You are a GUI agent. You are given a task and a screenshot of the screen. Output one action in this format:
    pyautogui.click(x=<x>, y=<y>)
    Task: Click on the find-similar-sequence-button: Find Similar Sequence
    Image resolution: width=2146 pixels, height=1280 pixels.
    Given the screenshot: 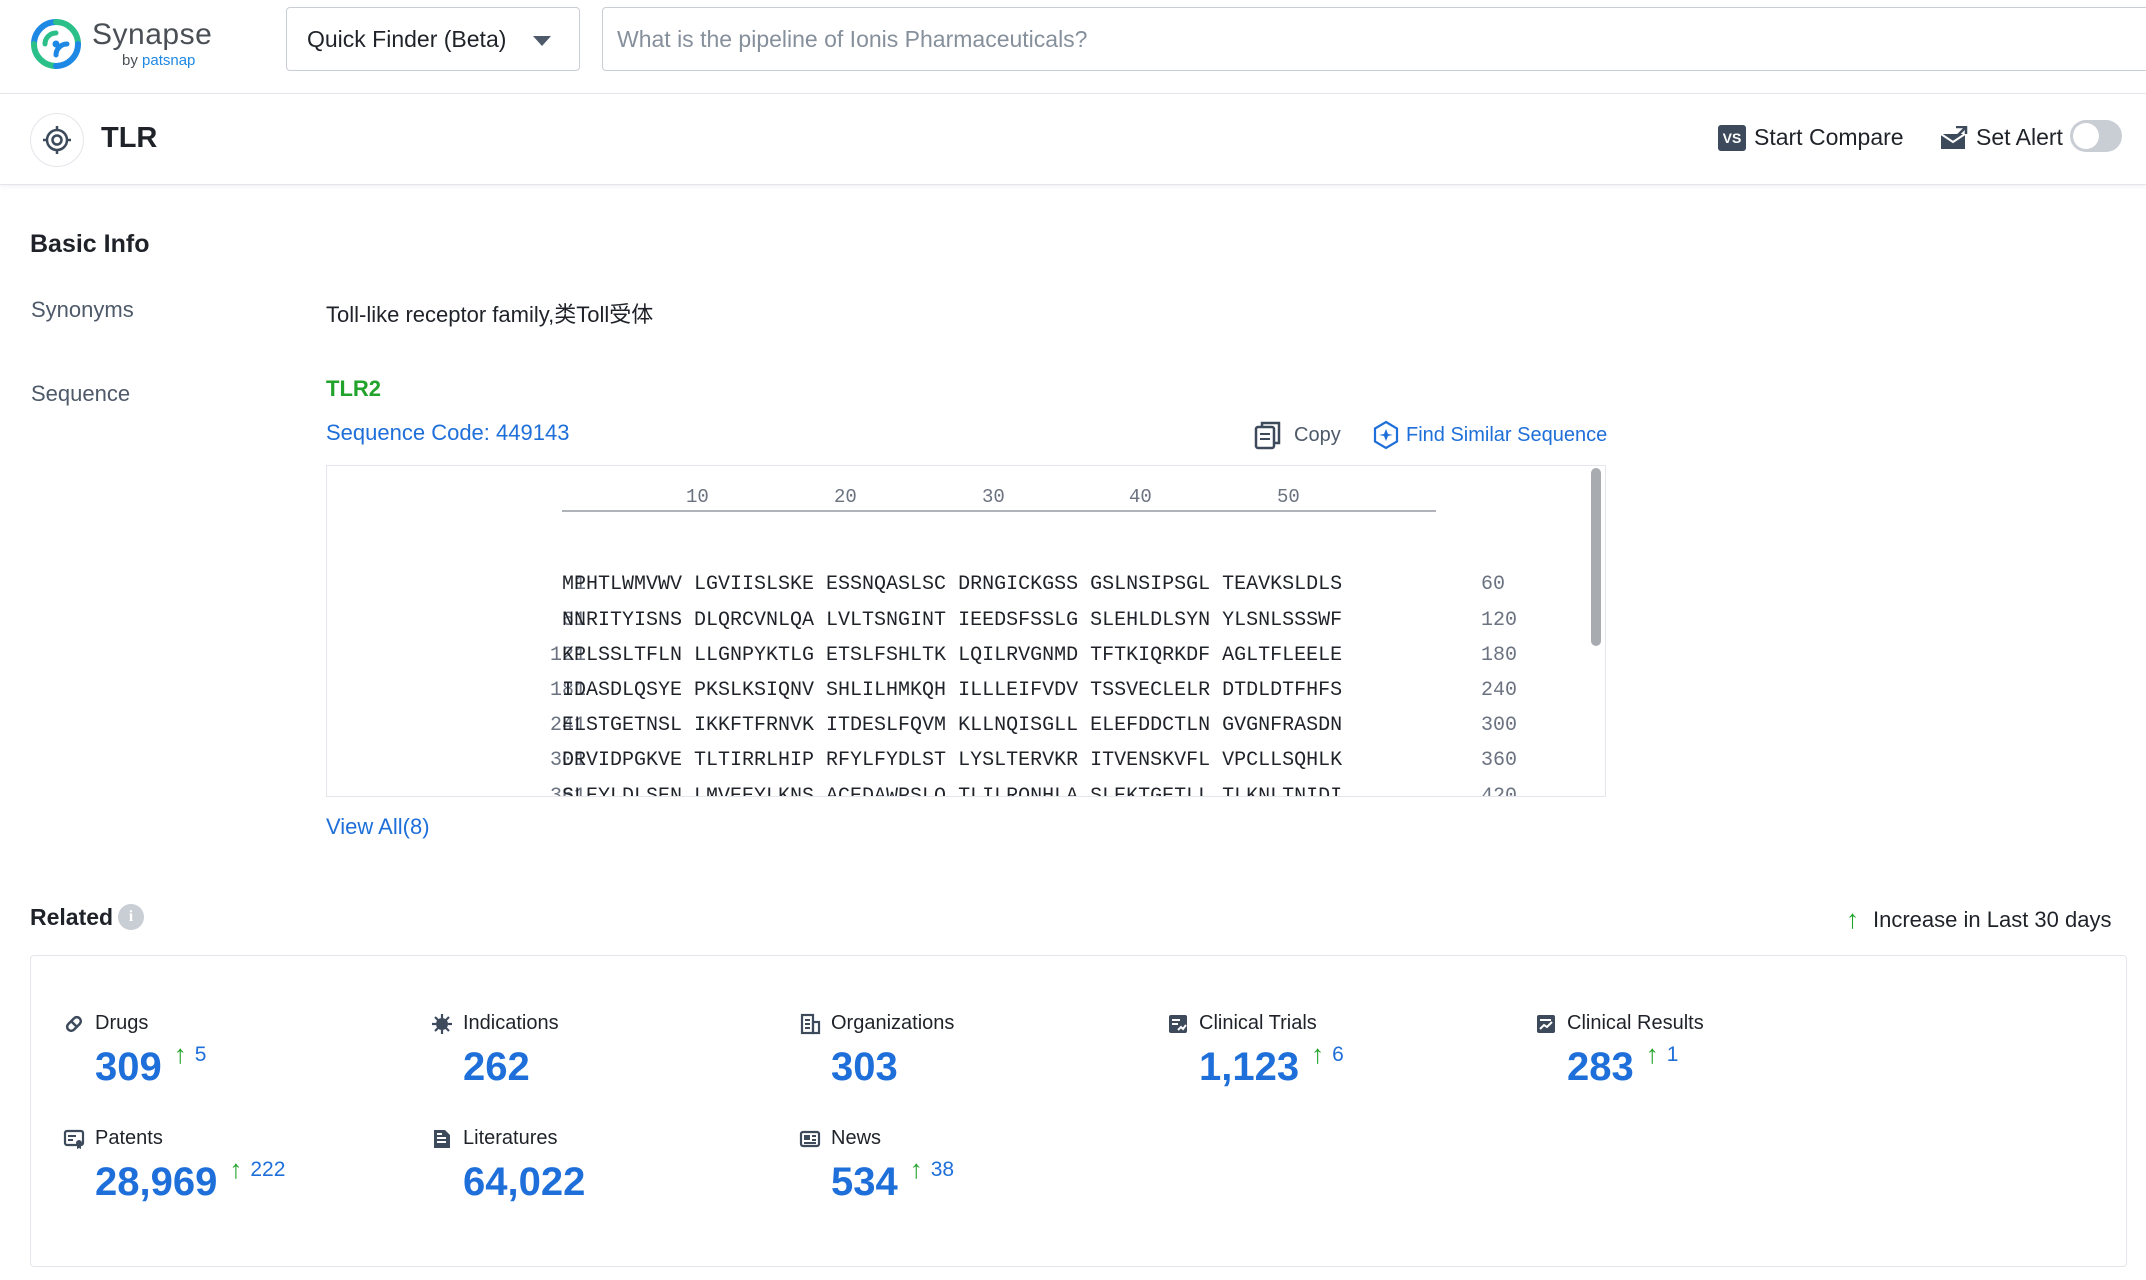 What is the action you would take?
    pyautogui.click(x=1489, y=435)
    